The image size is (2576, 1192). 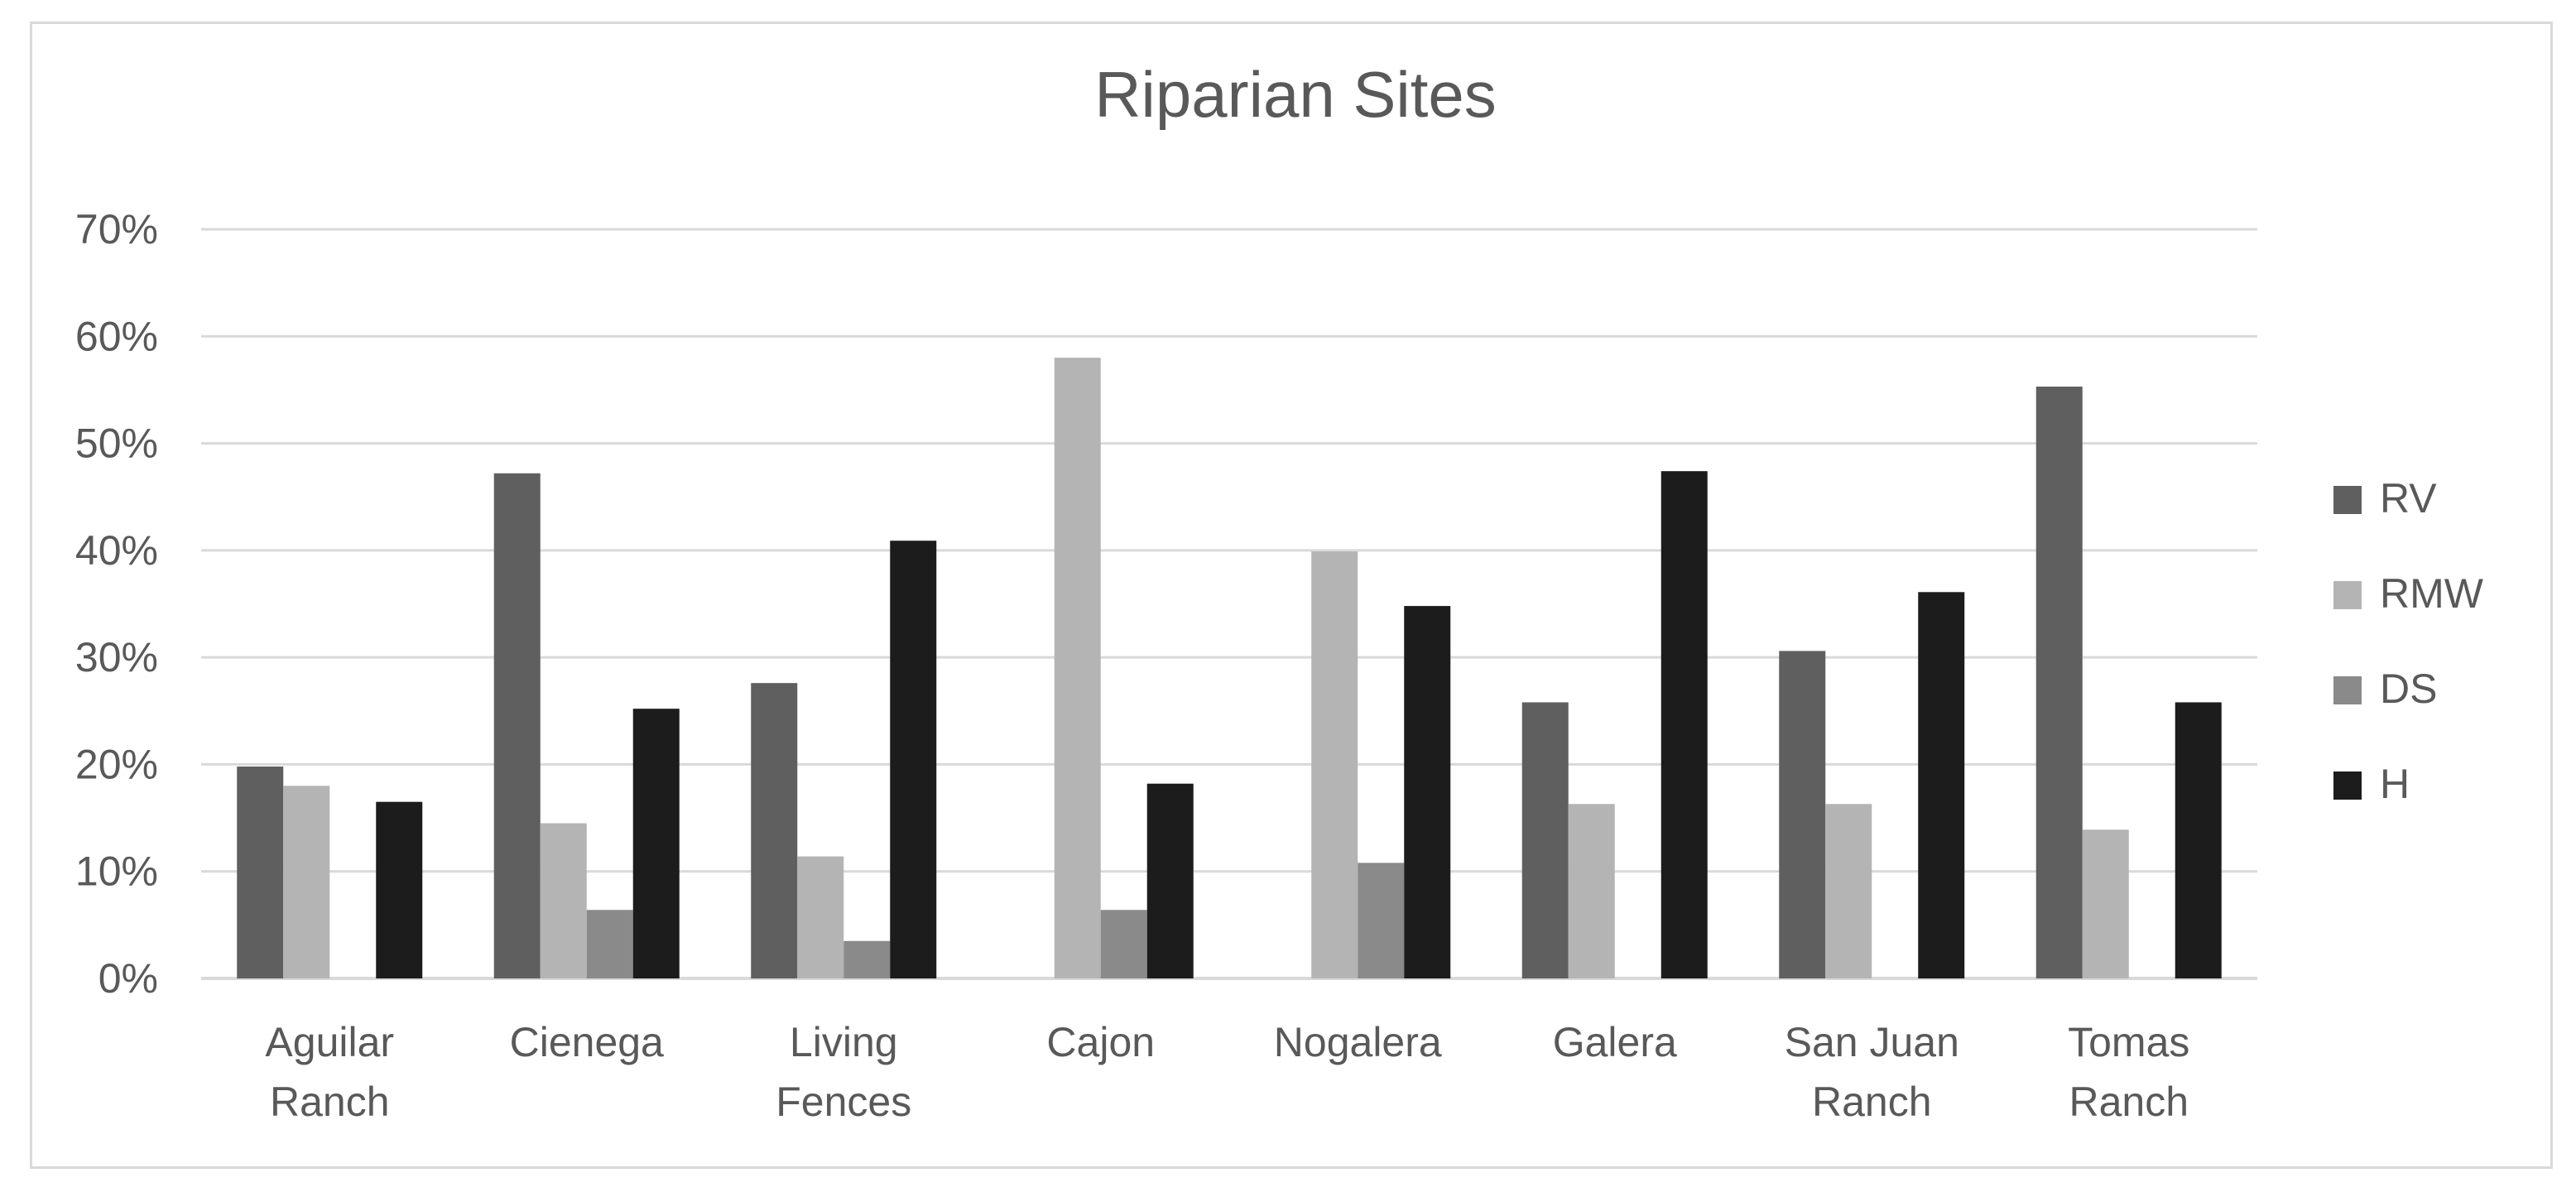 I want to click on chart-title: Riparian Sites, so click(x=1295, y=94).